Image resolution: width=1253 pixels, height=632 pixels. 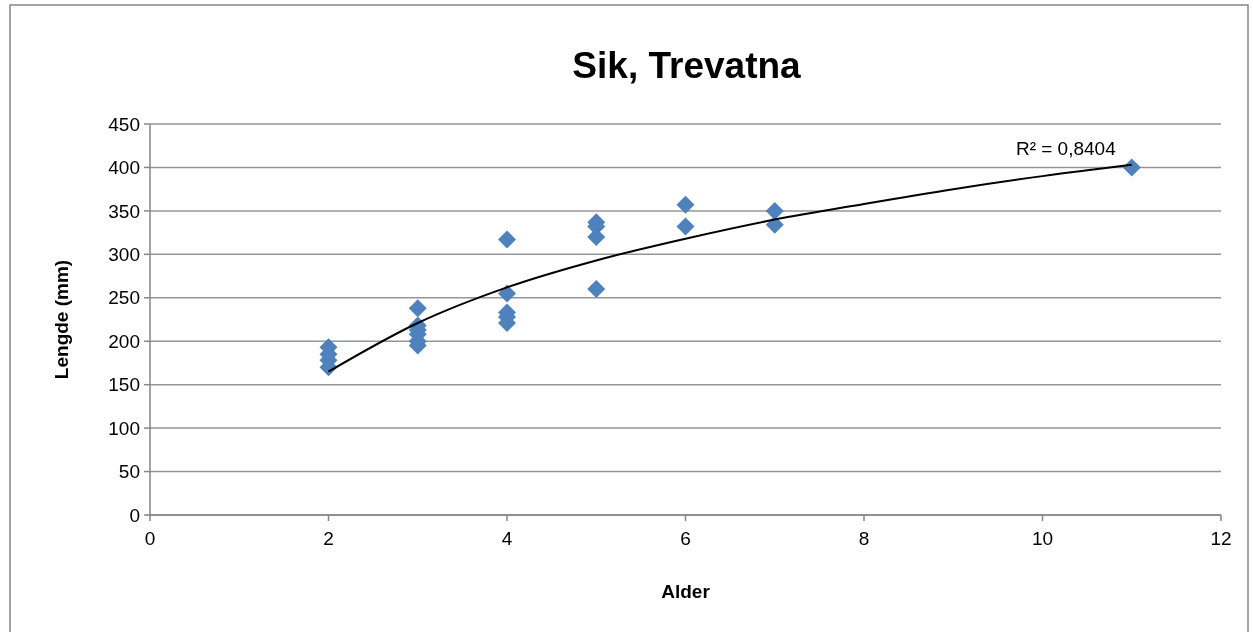 What do you see at coordinates (507, 538) in the screenshot?
I see `x-tick-label: 4` at bounding box center [507, 538].